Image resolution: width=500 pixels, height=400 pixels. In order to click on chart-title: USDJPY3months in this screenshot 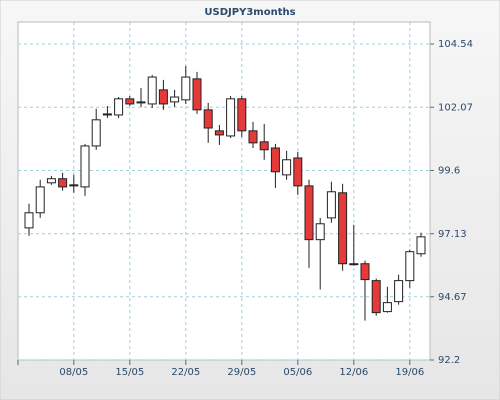, I will do `click(249, 12)`.